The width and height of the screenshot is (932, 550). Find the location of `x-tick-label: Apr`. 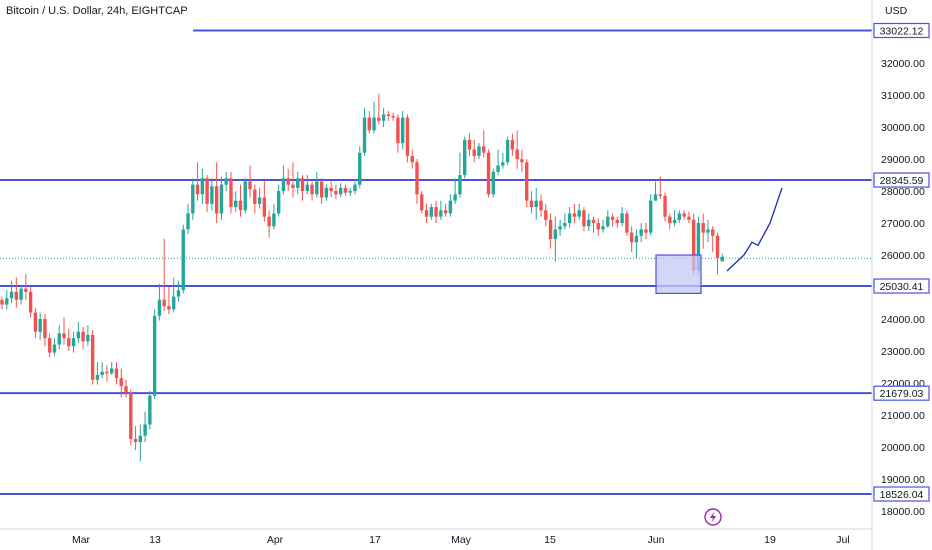

x-tick-label: Apr is located at coordinates (275, 540).